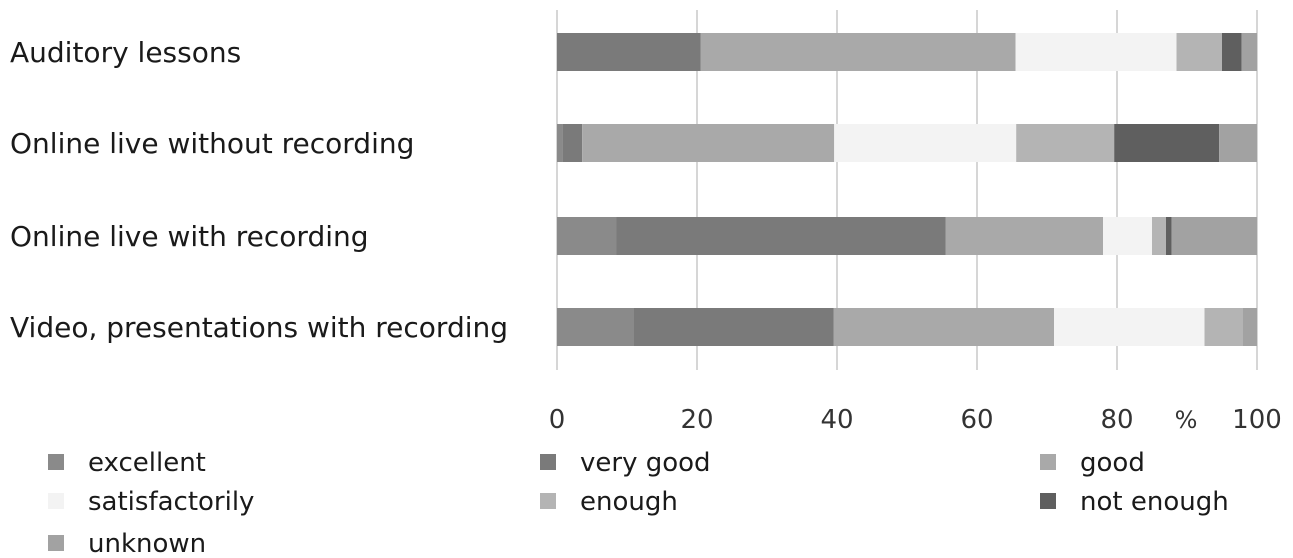  I want to click on x-axis-unit-label: %, so click(1186, 420).